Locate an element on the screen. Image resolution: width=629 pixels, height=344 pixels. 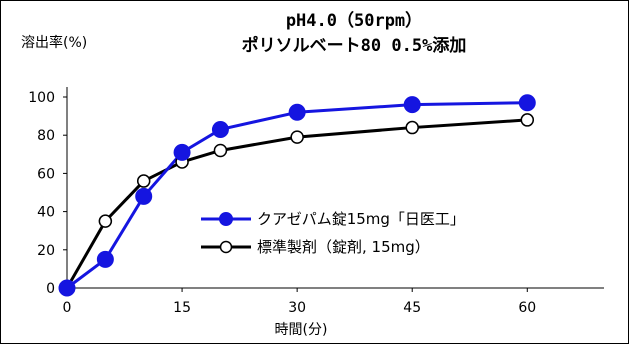
x-ticks: 0 15 30 45 60 is located at coordinates (299, 302).